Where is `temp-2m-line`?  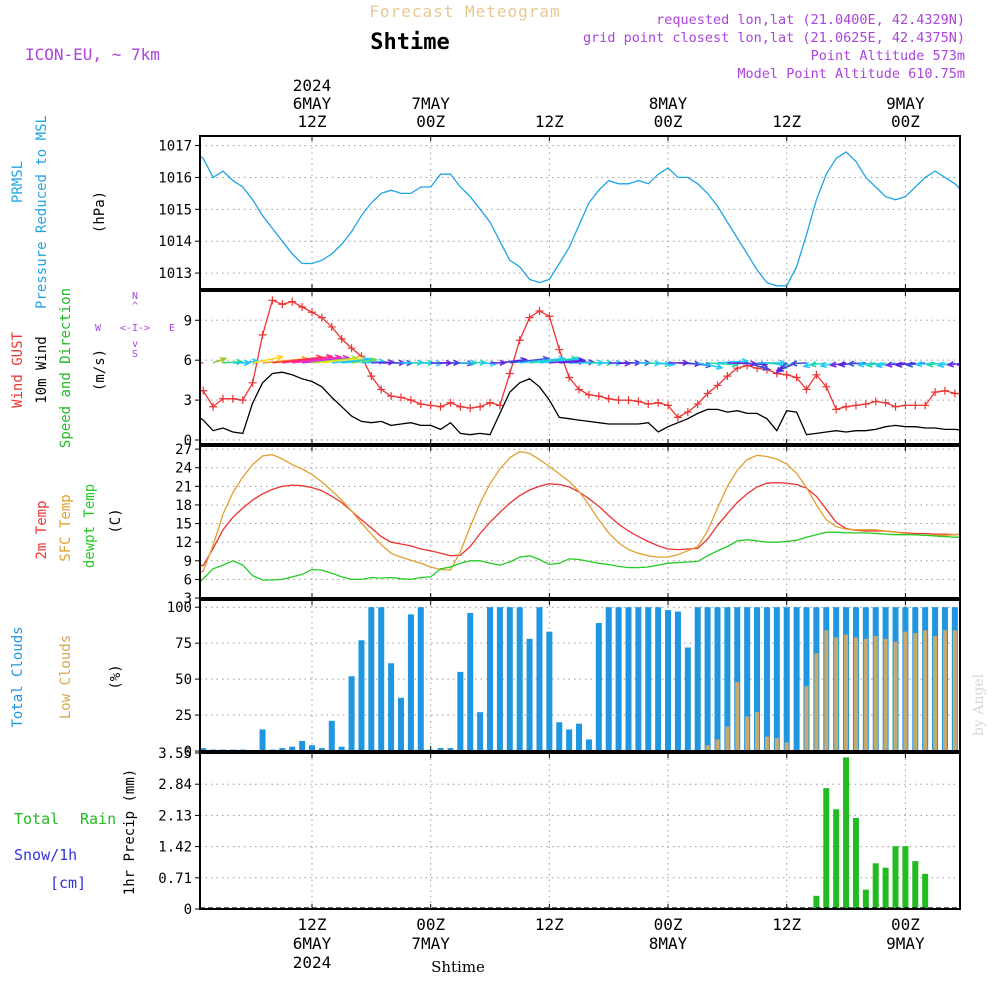 temp-2m-line is located at coordinates (580, 524).